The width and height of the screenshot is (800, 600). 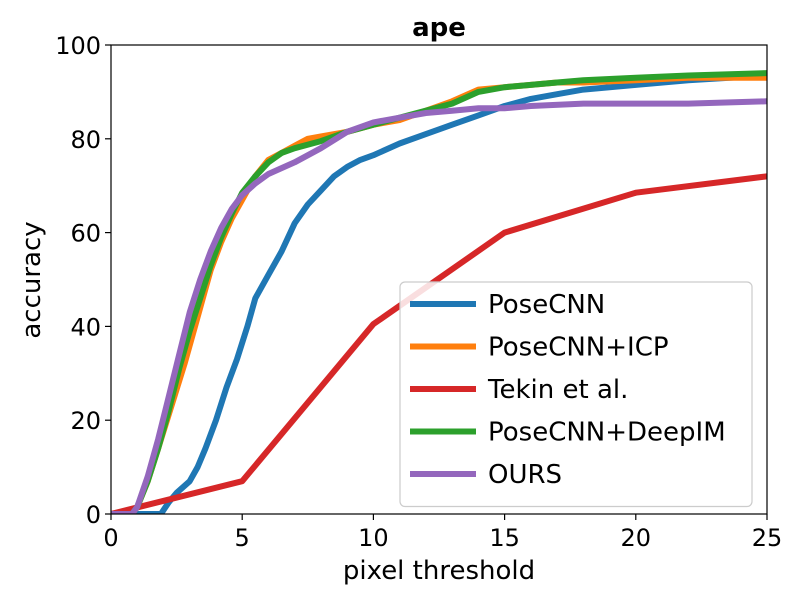 What do you see at coordinates (546, 305) in the screenshot?
I see `legend-entry-0: PoseCNN` at bounding box center [546, 305].